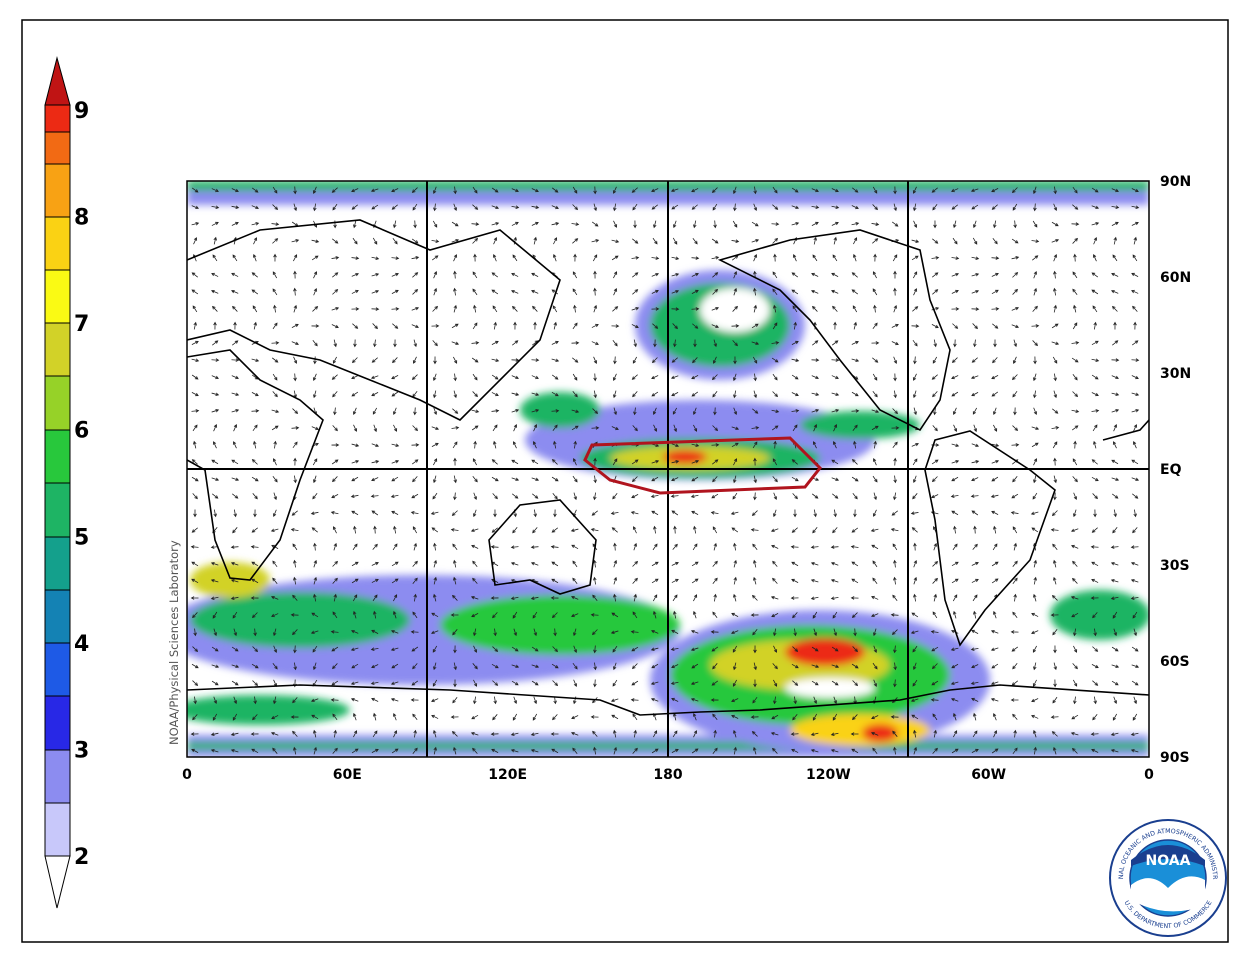 The width and height of the screenshot is (1250, 966). What do you see at coordinates (1175, 662) in the screenshot?
I see `lat-label: 60S` at bounding box center [1175, 662].